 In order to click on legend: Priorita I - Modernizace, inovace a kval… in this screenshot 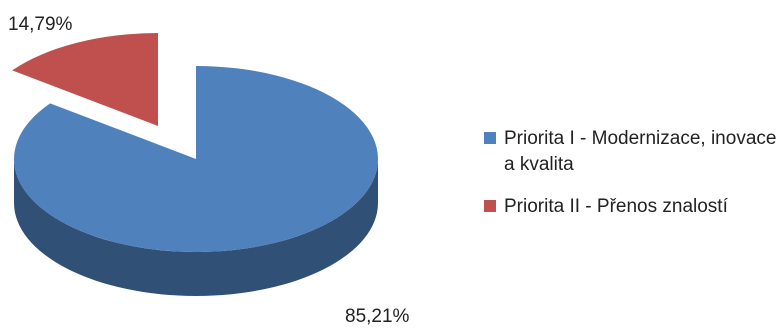, I will do `click(630, 181)`.